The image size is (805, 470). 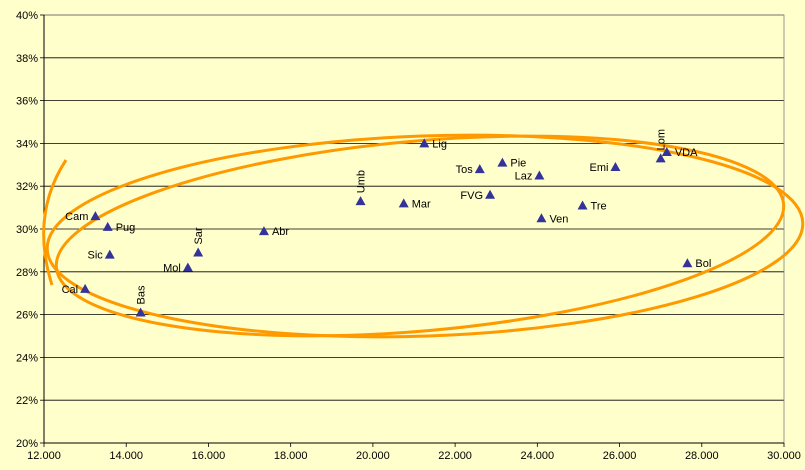 I want to click on x-tick-label: 24.000, so click(x=538, y=456).